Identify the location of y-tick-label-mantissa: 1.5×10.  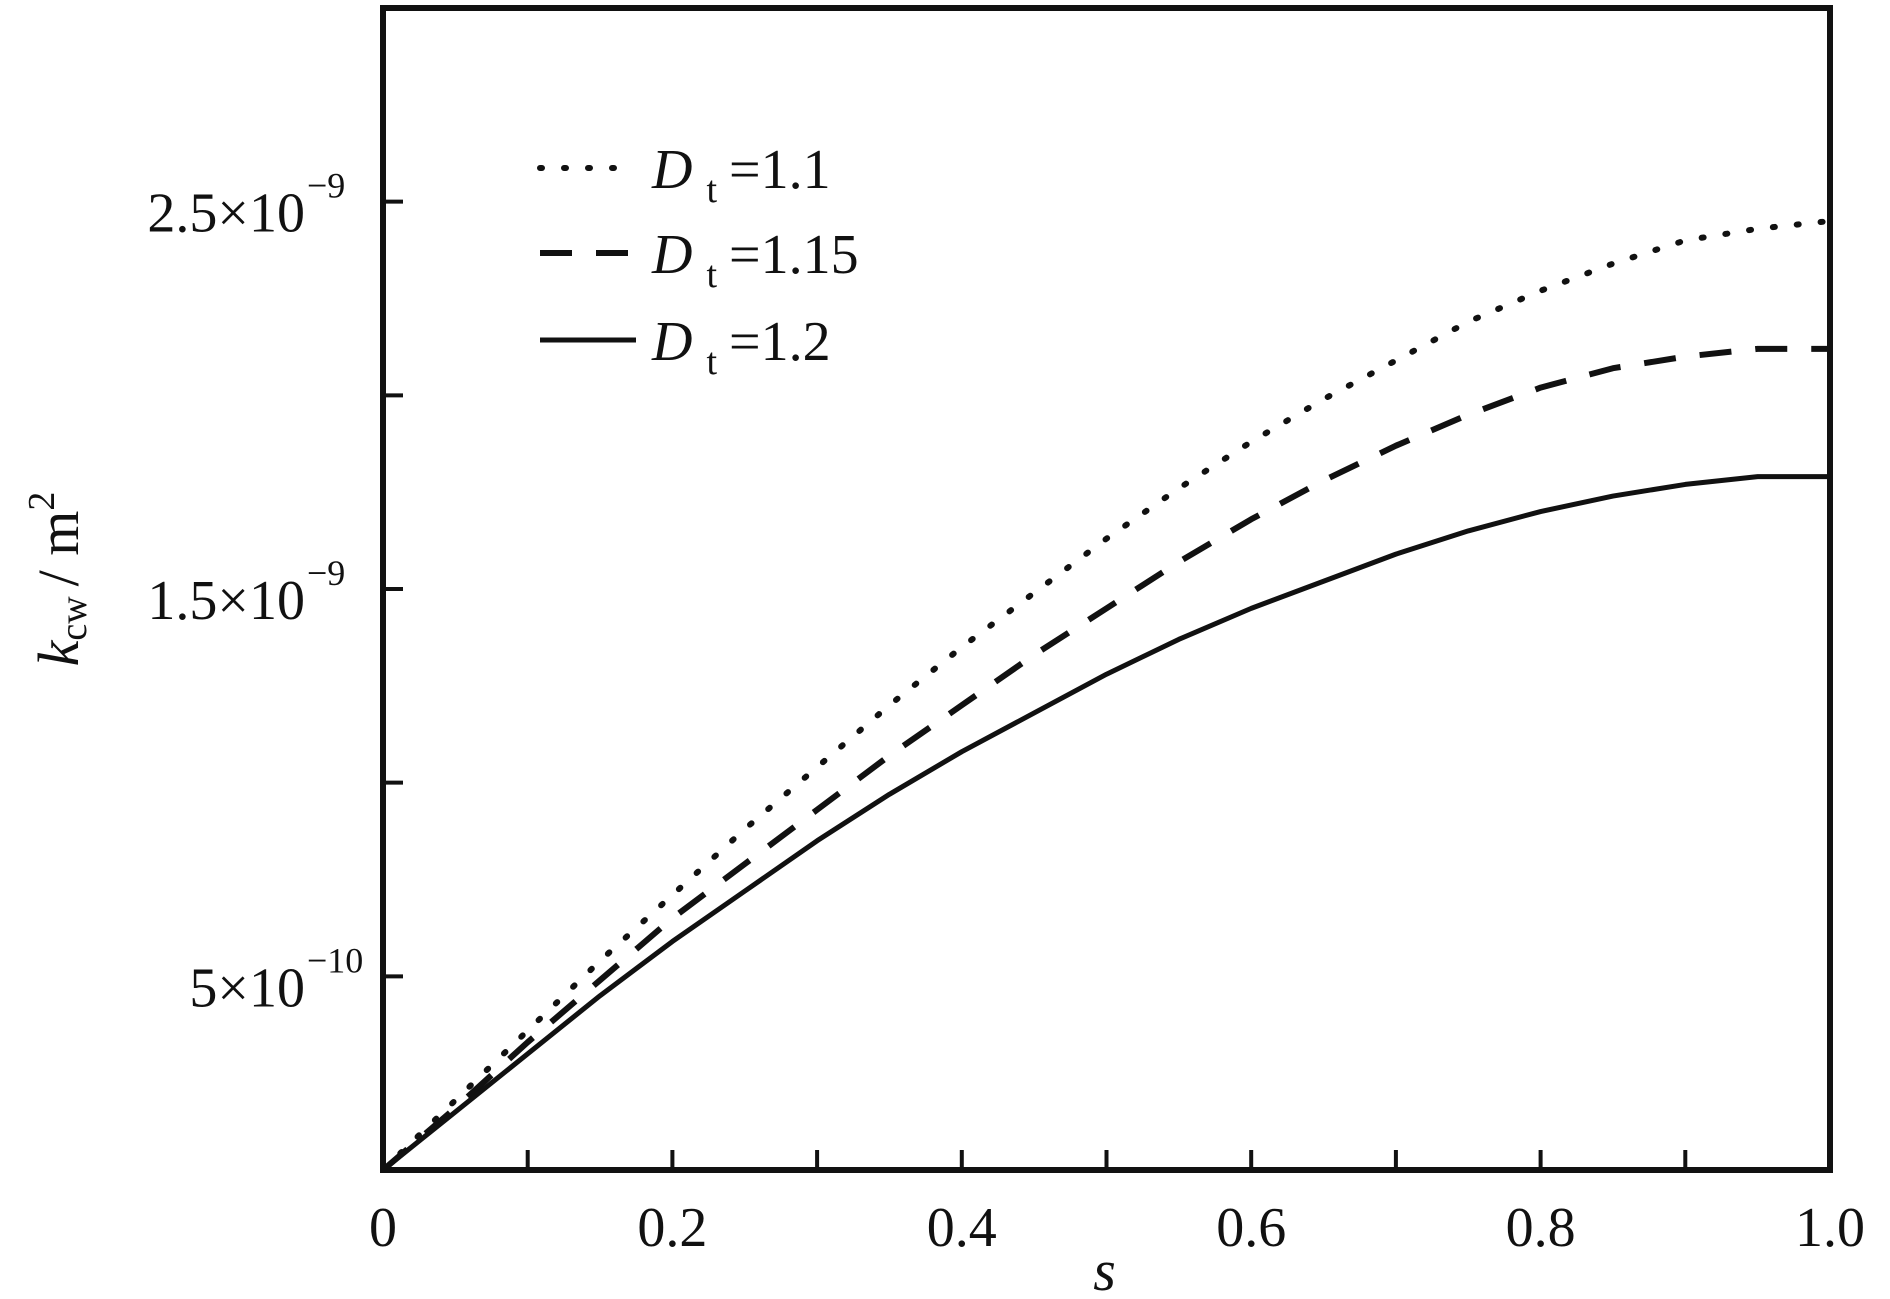
(226, 601).